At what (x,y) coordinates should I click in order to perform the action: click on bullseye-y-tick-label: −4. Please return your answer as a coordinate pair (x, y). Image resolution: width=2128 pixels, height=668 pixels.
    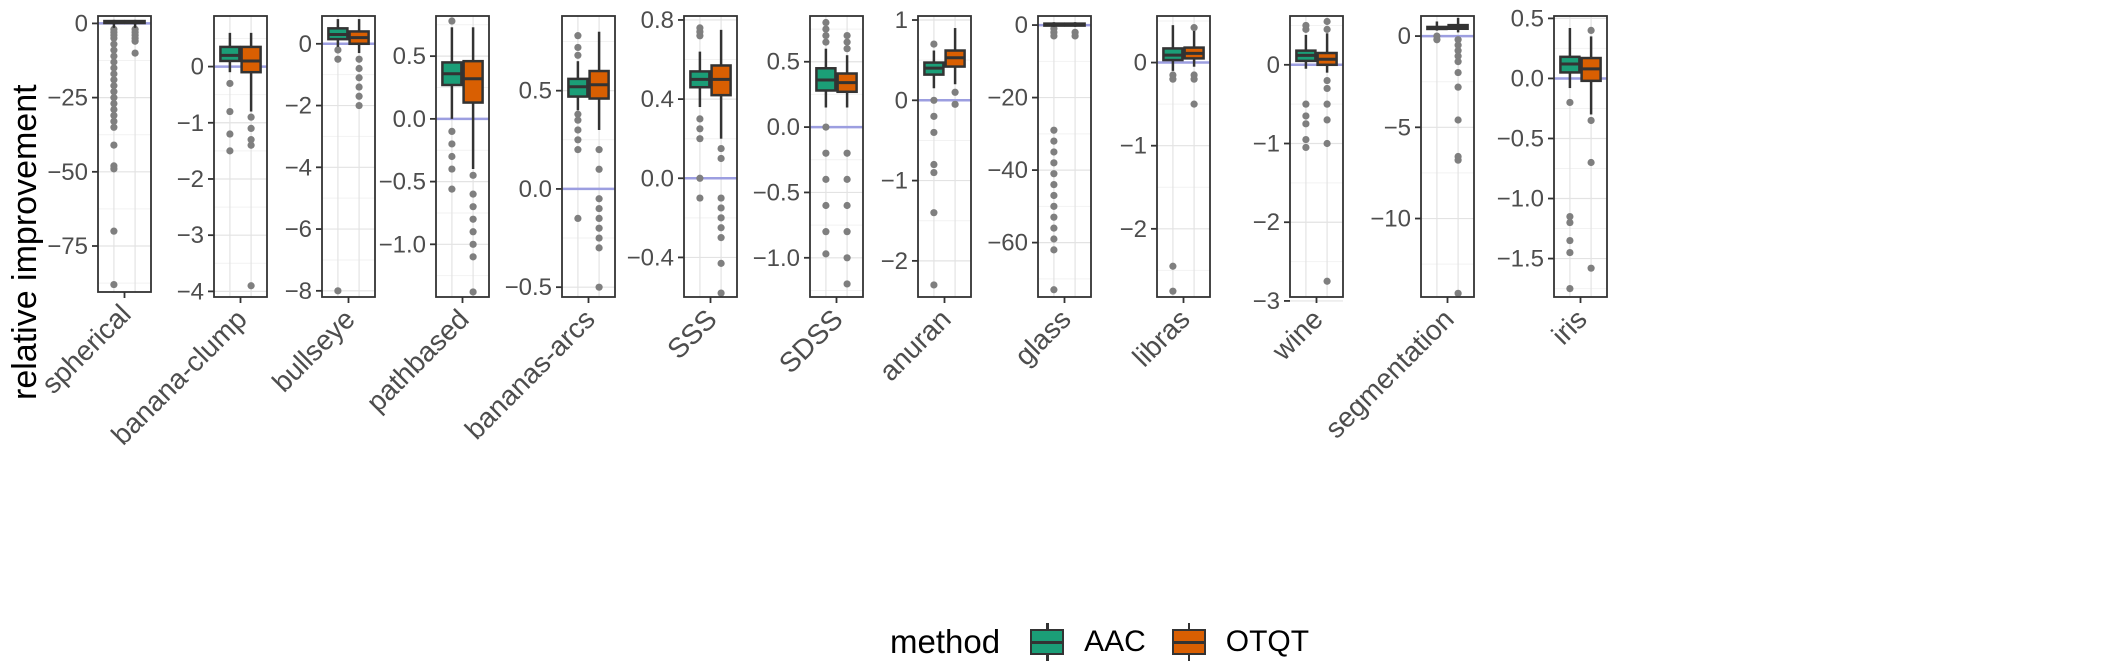
    Looking at the image, I should click on (298, 167).